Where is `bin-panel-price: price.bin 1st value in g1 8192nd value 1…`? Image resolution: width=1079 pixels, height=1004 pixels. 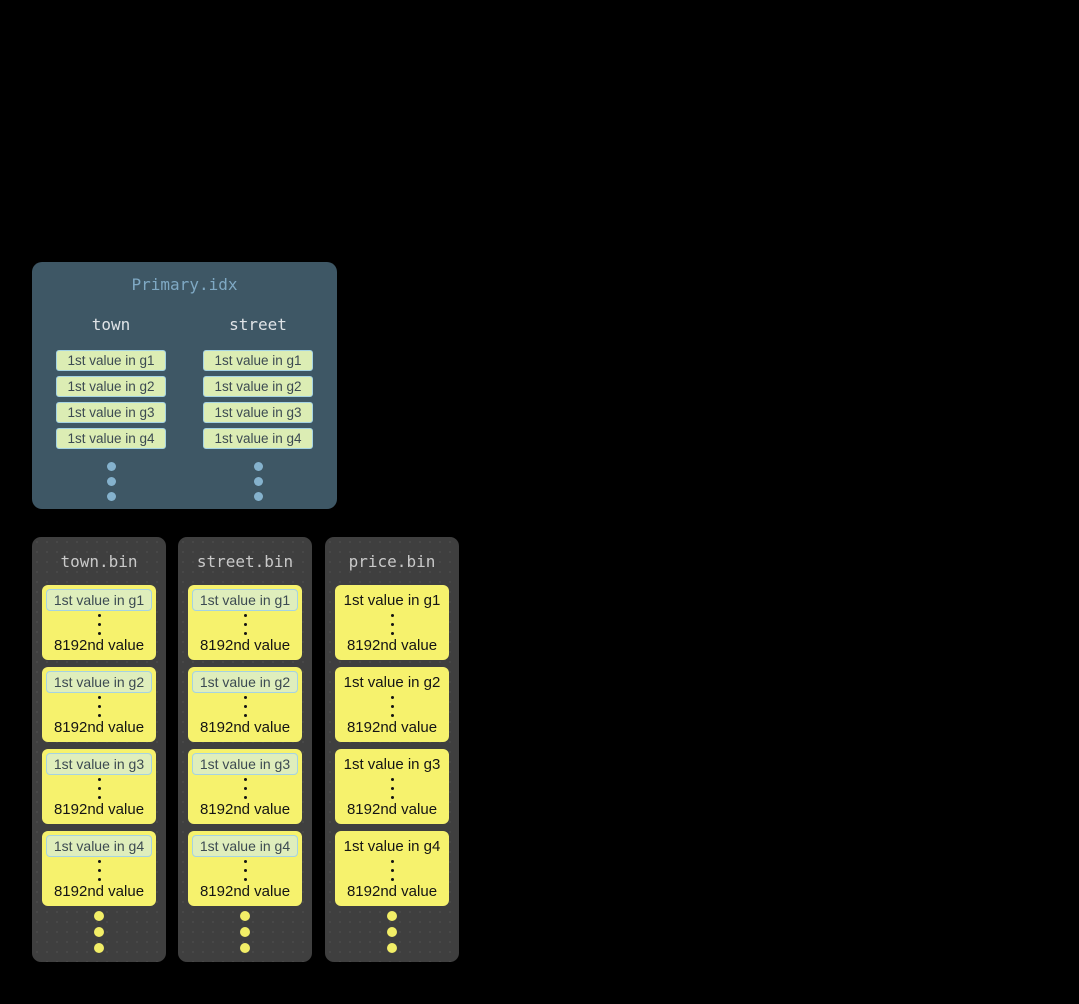 bin-panel-price: price.bin 1st value in g1 8192nd value 1… is located at coordinates (392, 749).